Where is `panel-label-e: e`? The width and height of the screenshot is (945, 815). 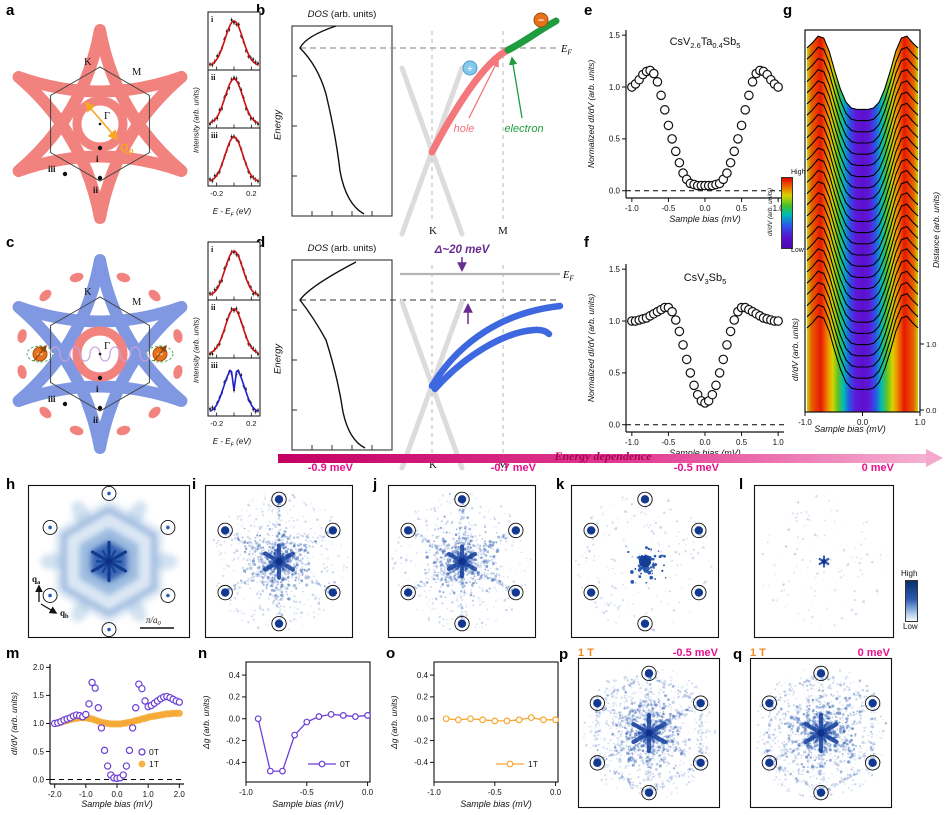
panel-label-e: e is located at coordinates (588, 10).